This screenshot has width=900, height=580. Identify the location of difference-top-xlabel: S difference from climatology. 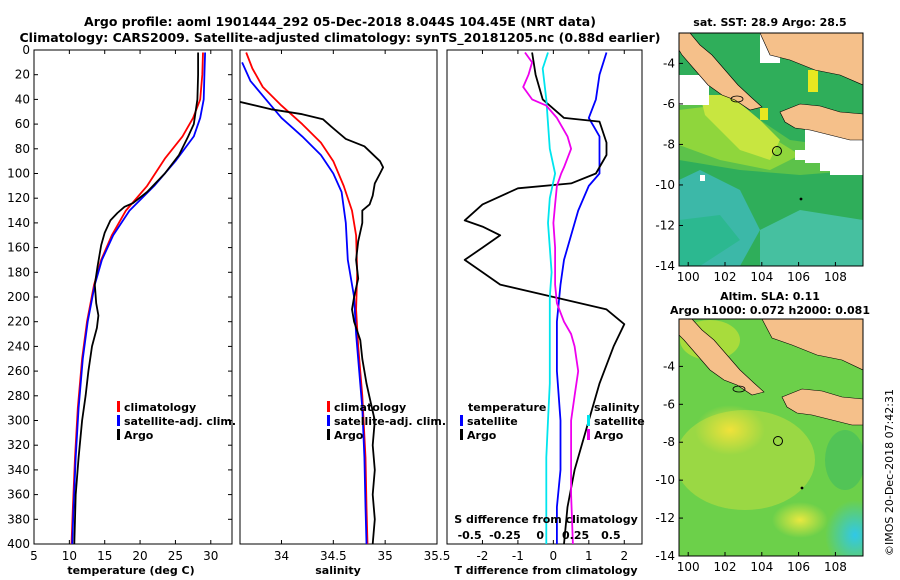
(546, 519).